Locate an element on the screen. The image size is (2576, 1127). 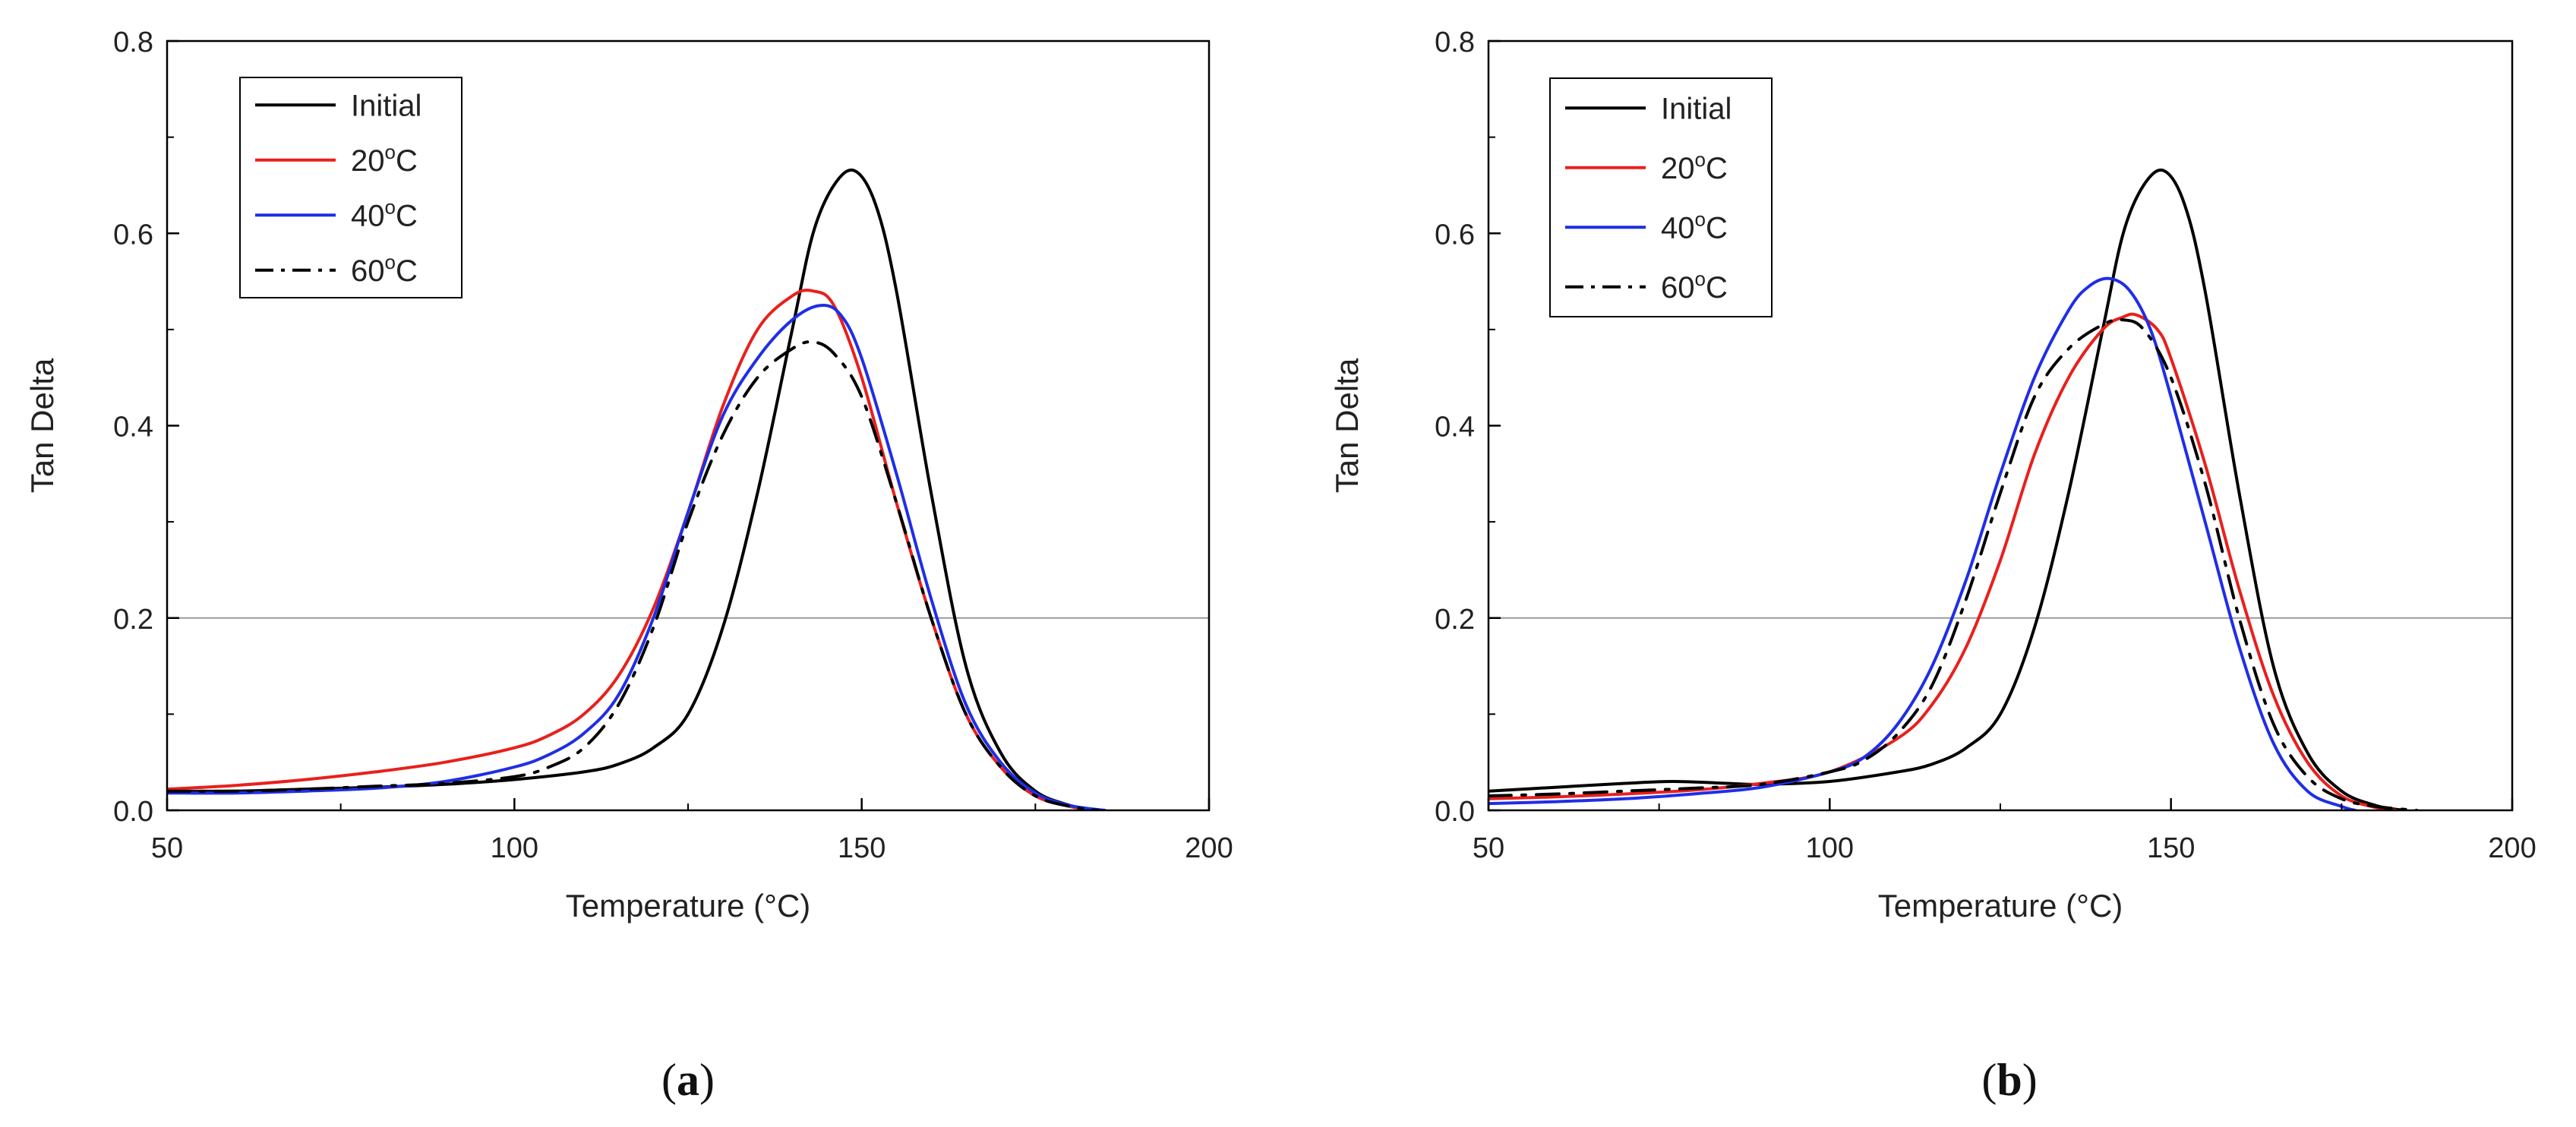
panel-label: (a) is located at coordinates (688, 1080).